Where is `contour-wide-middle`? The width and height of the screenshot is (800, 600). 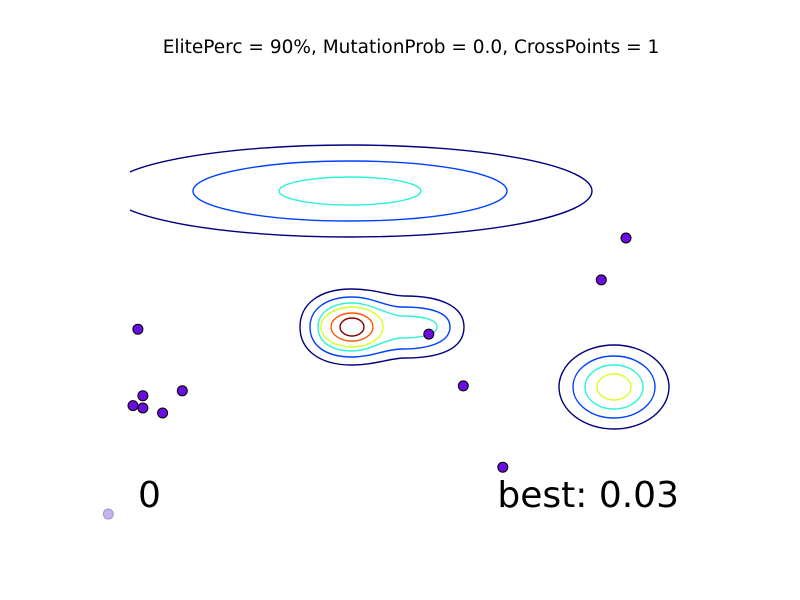 contour-wide-middle is located at coordinates (350, 191).